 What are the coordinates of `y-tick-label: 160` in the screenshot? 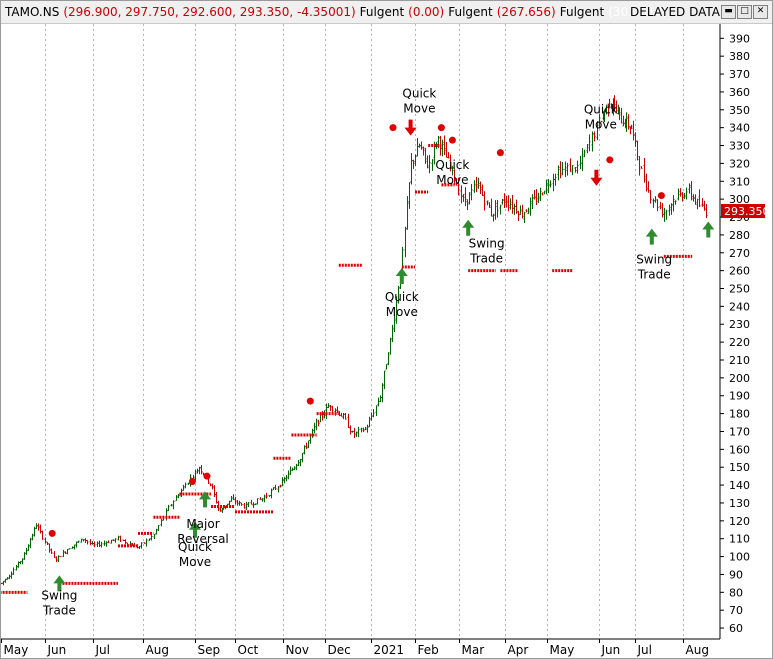 It's located at (739, 449).